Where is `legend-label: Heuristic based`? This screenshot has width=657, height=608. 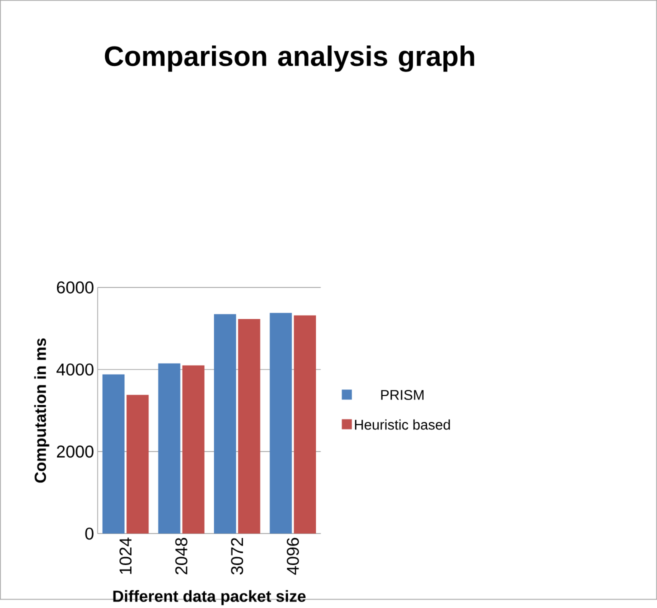 legend-label: Heuristic based is located at coordinates (402, 424).